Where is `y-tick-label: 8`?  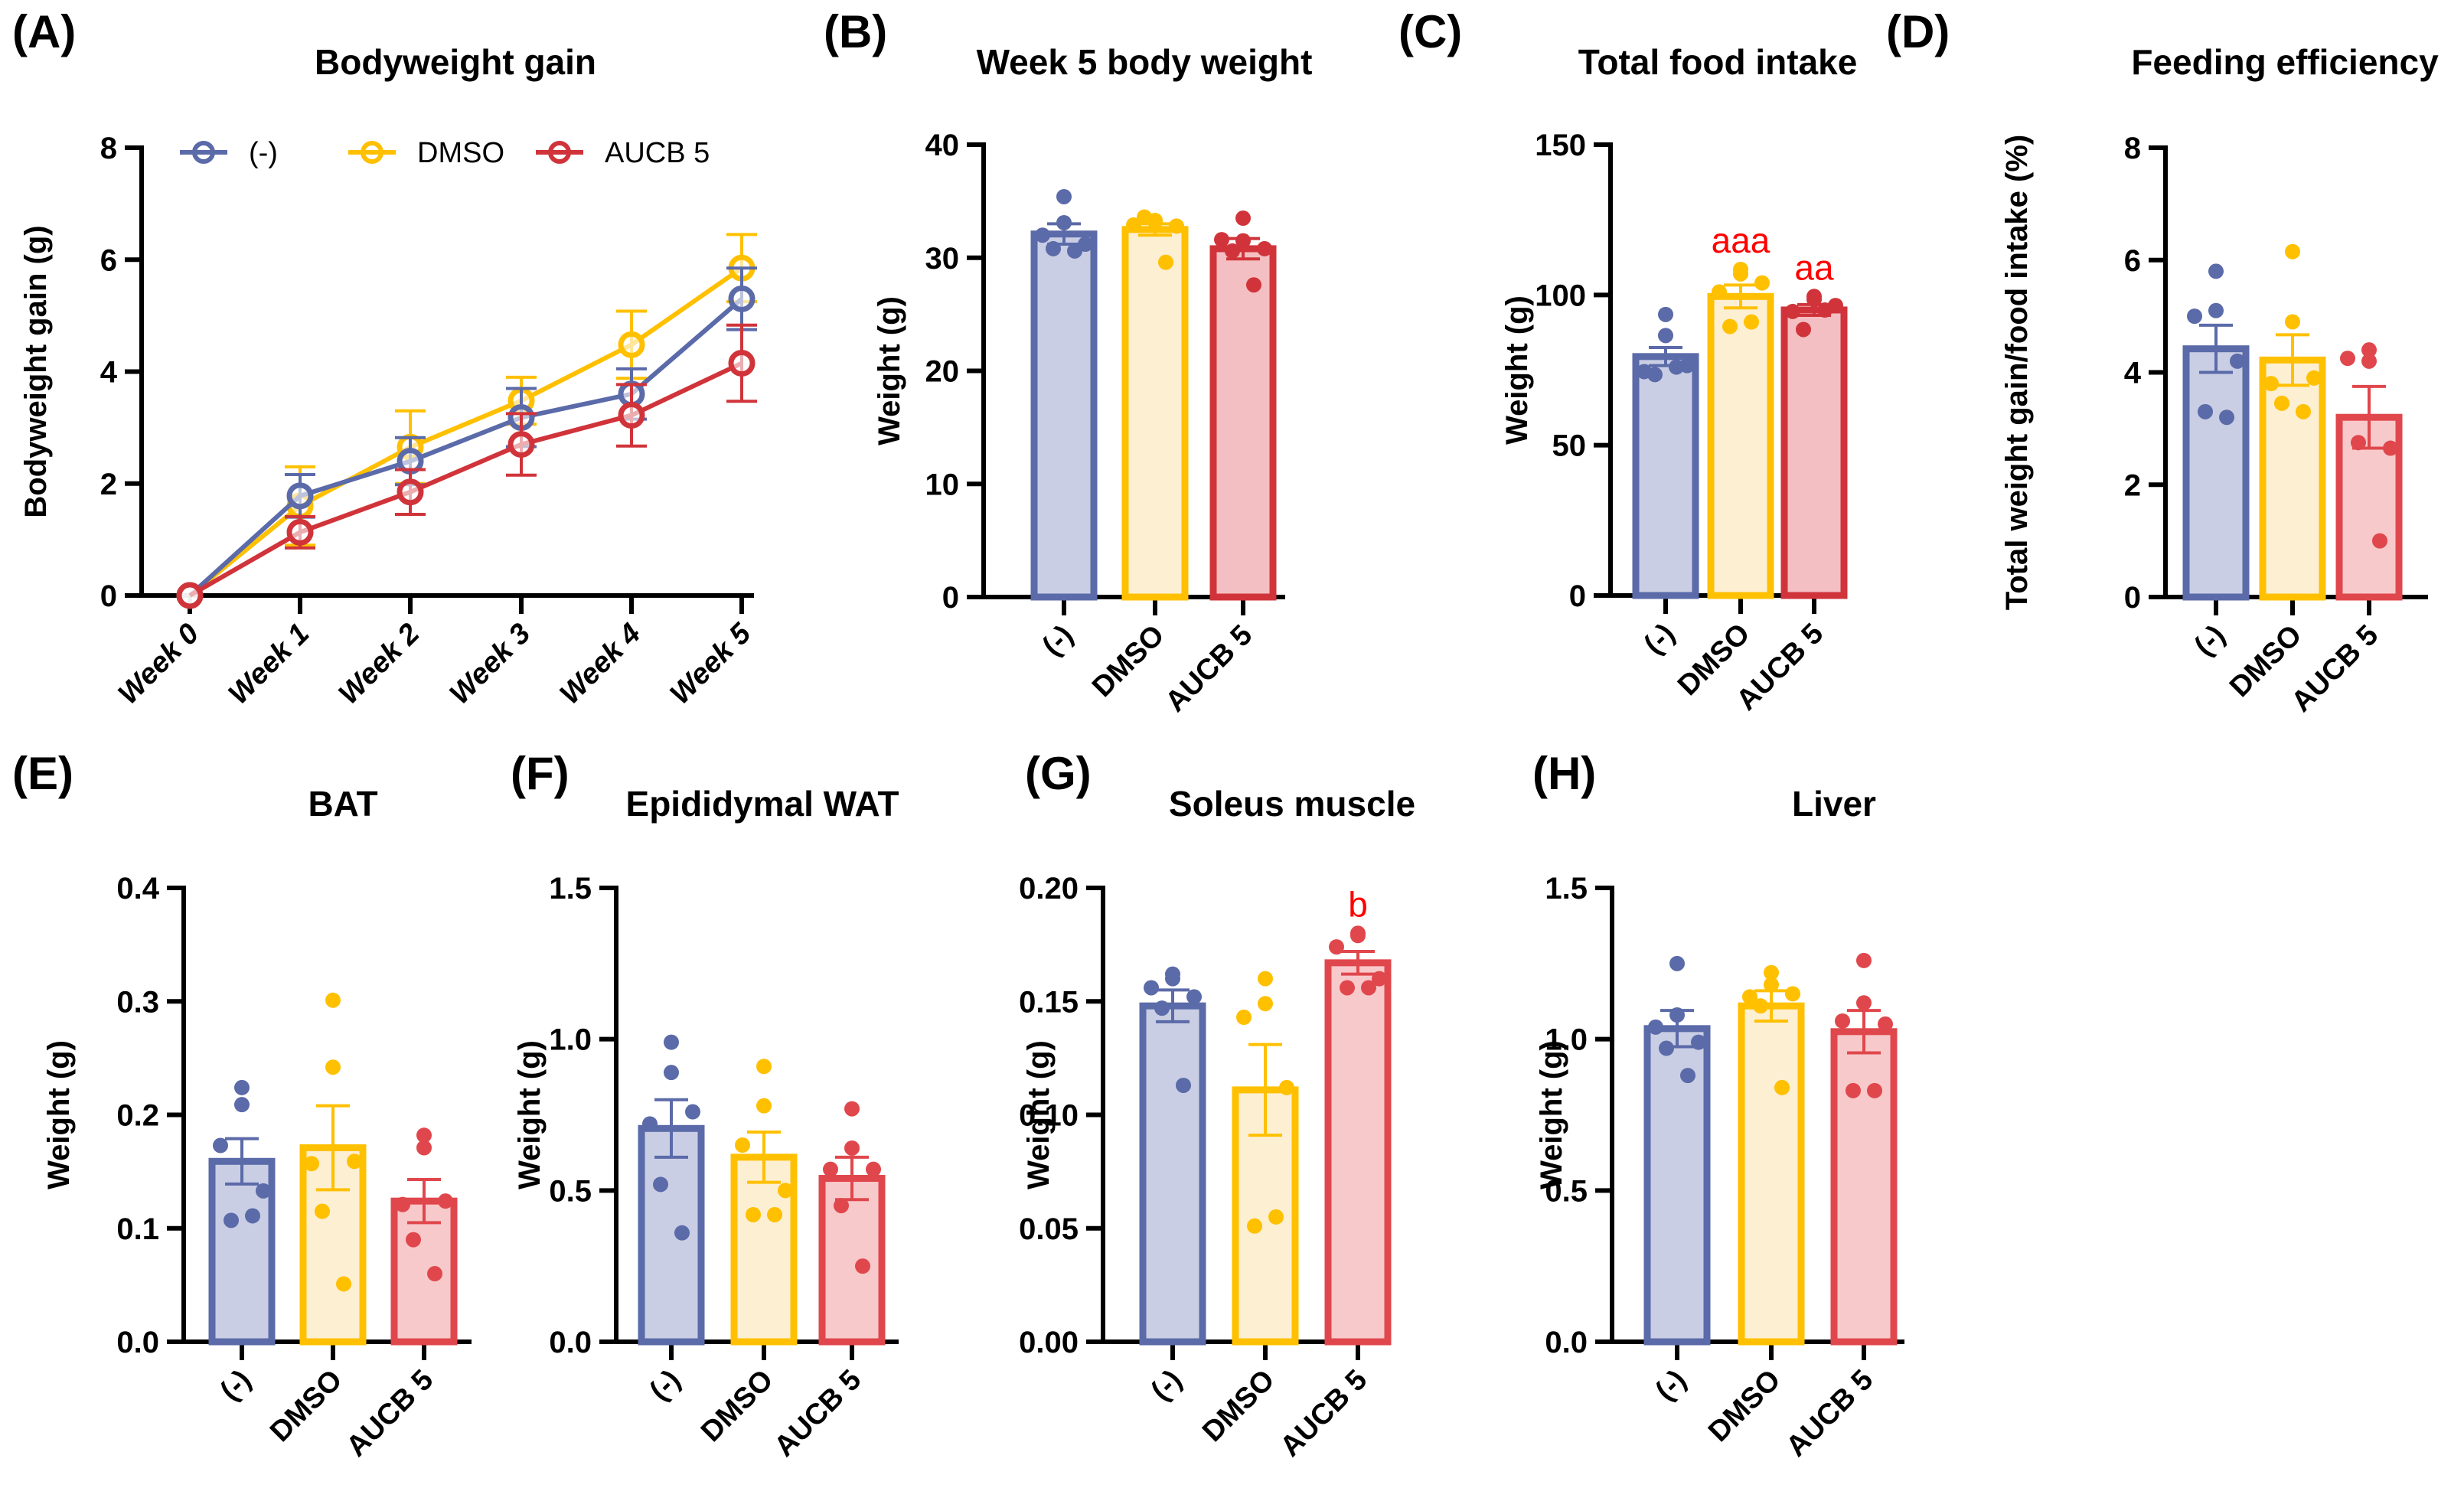 y-tick-label: 8 is located at coordinates (2132, 148).